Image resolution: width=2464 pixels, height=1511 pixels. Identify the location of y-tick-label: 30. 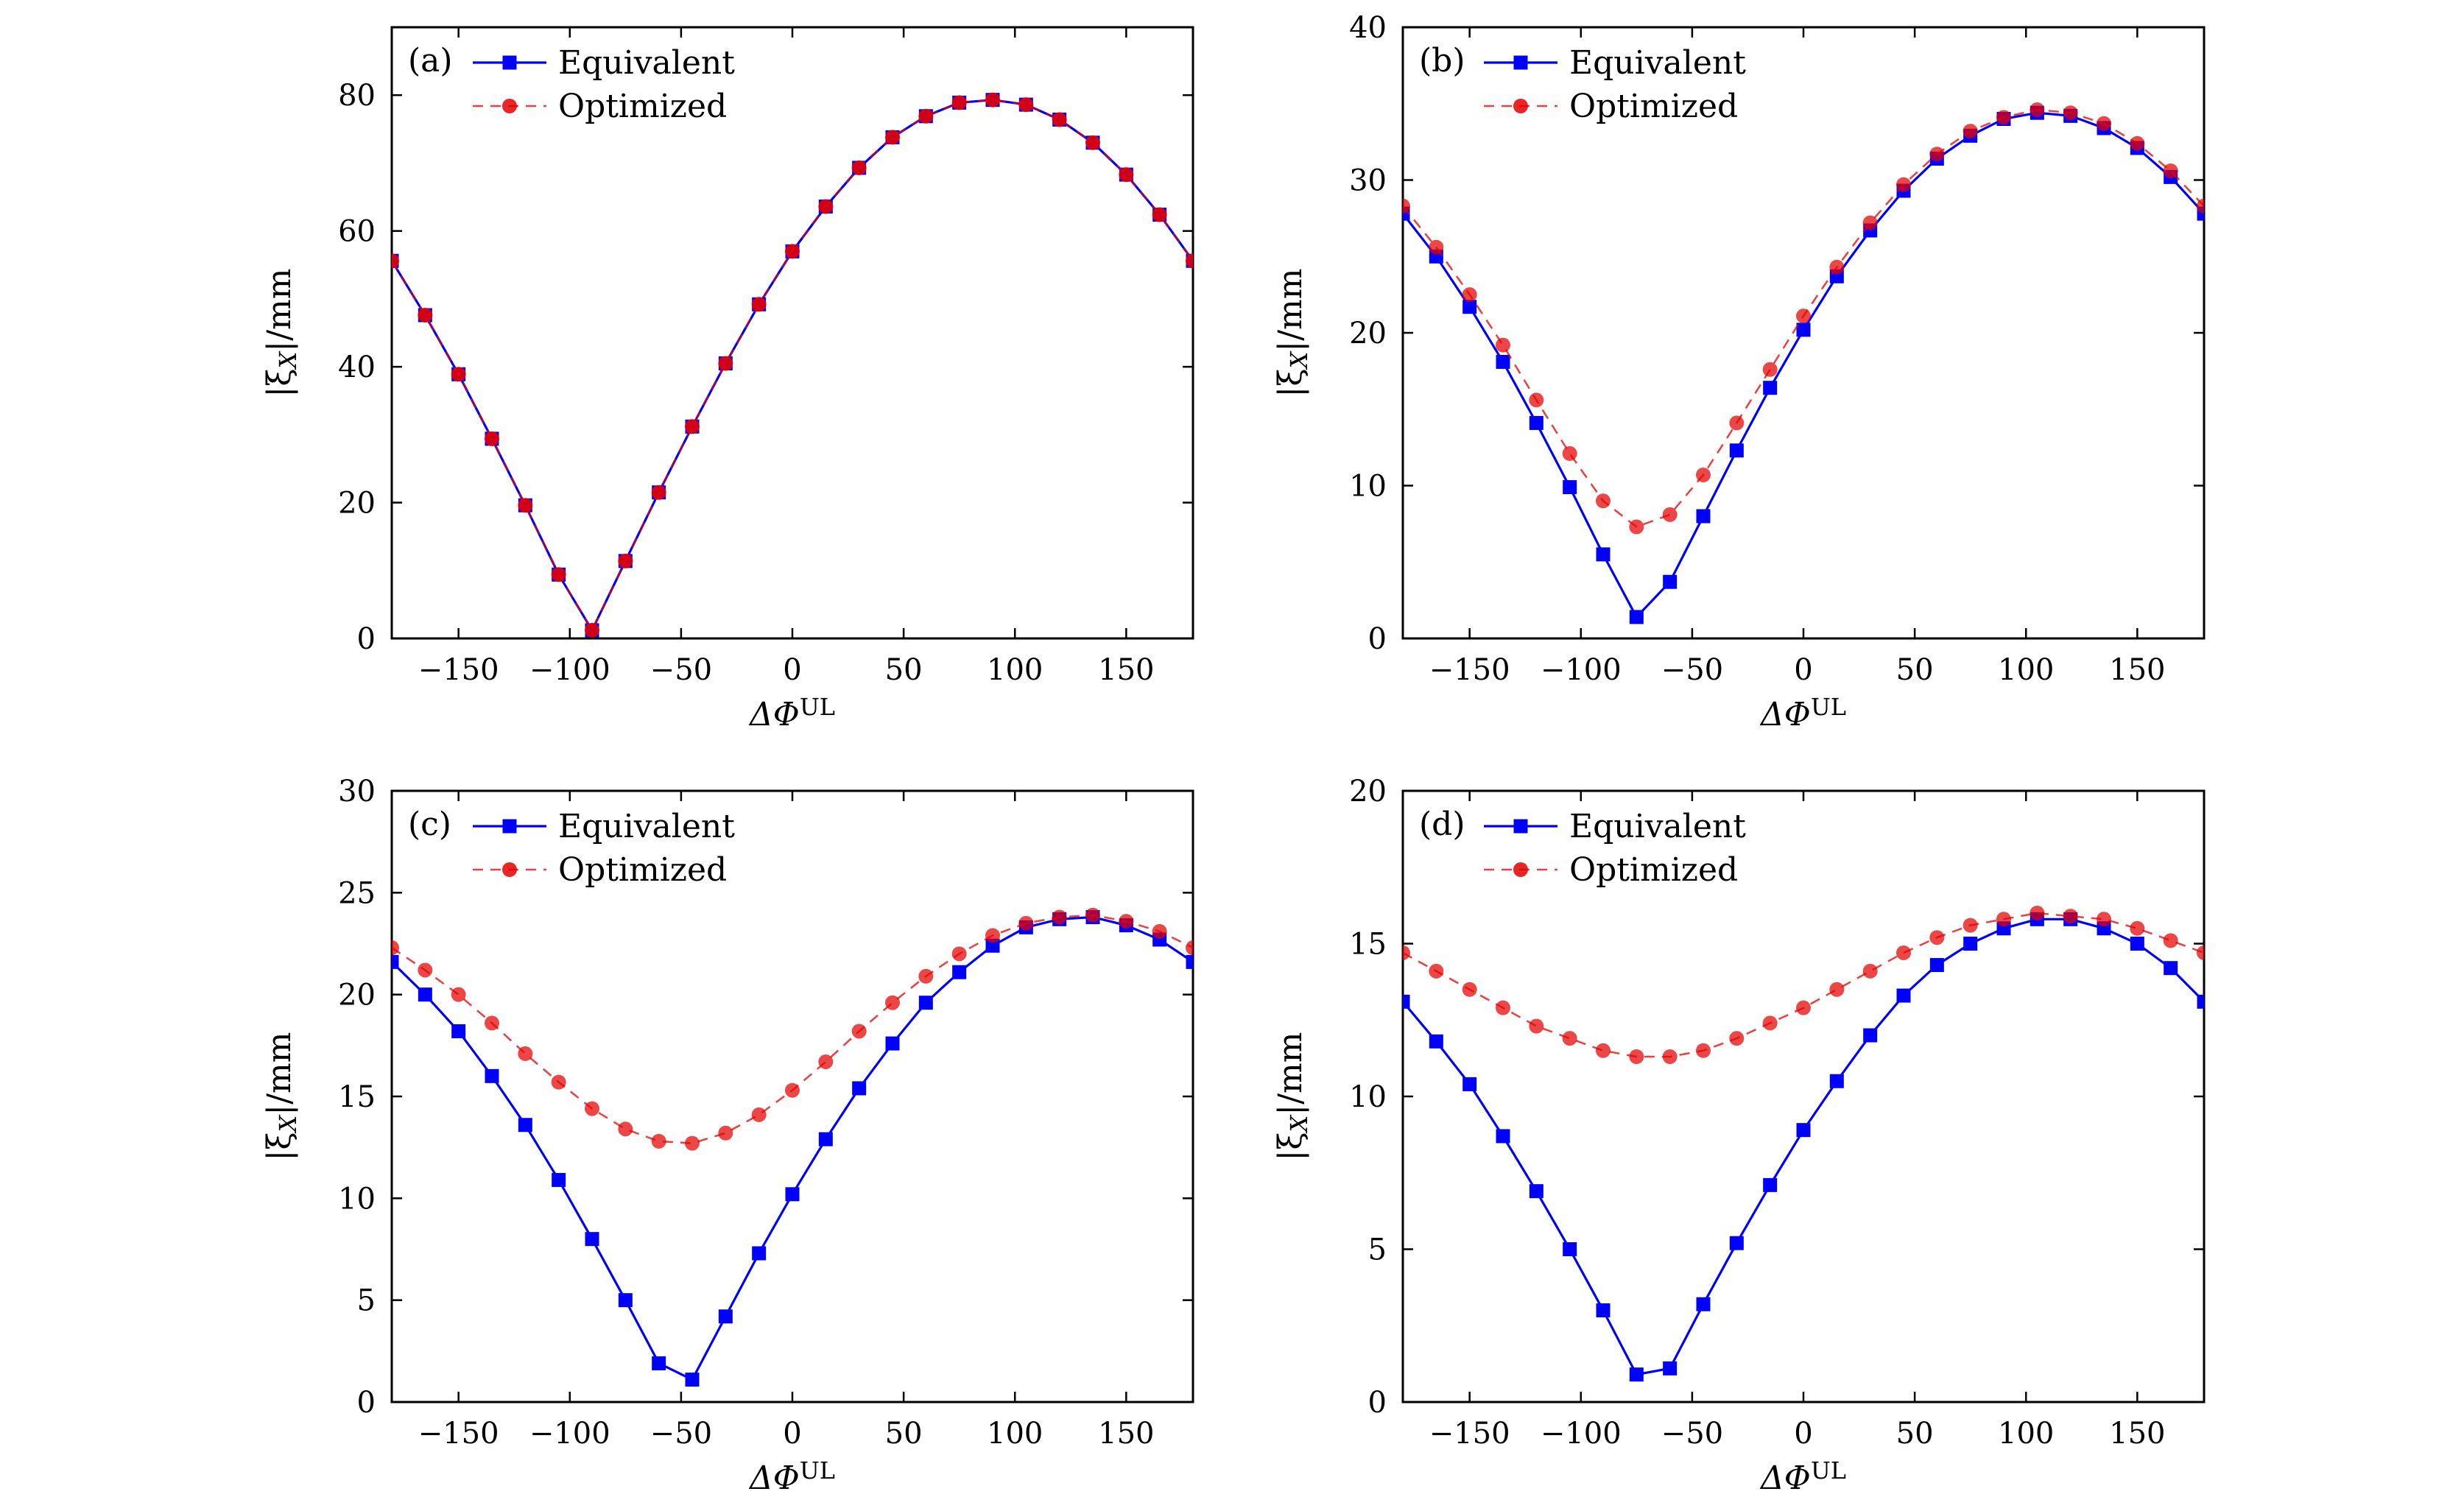
(1368, 181).